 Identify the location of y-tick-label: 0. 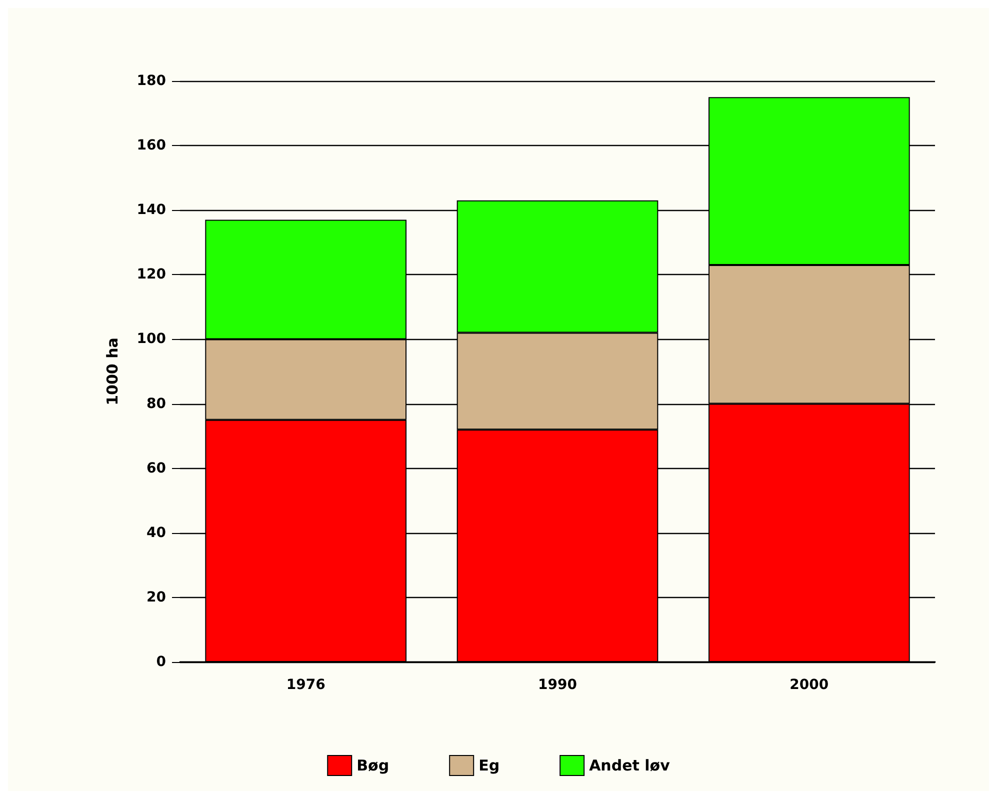
(161, 662).